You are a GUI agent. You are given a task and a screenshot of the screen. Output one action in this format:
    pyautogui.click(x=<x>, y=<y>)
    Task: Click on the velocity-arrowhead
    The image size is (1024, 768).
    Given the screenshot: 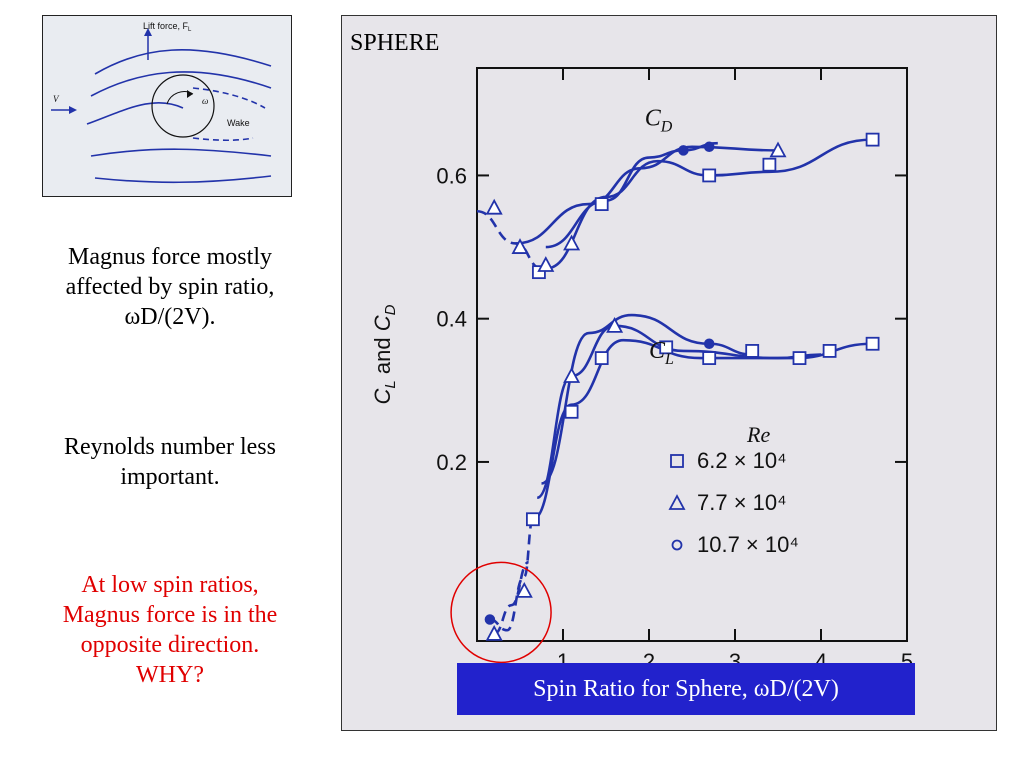 What is the action you would take?
    pyautogui.click(x=73, y=110)
    